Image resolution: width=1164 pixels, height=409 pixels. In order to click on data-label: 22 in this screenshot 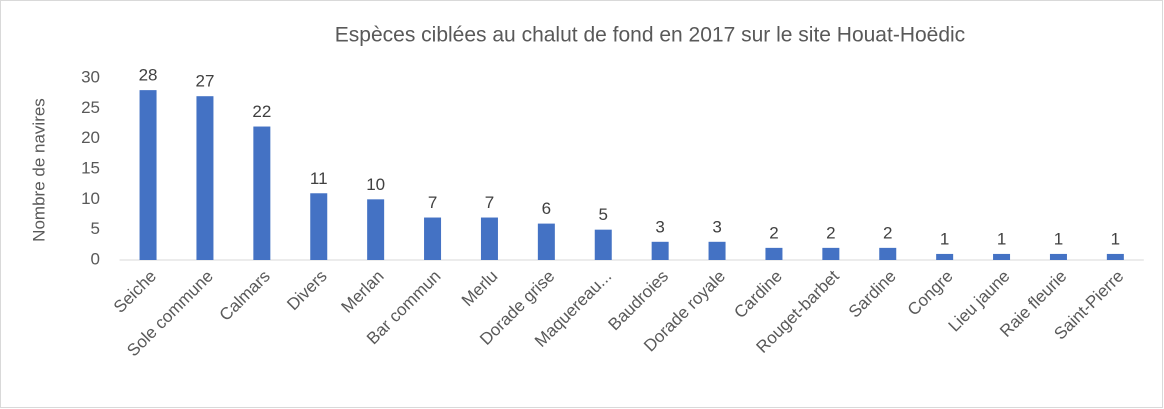, I will do `click(261, 111)`.